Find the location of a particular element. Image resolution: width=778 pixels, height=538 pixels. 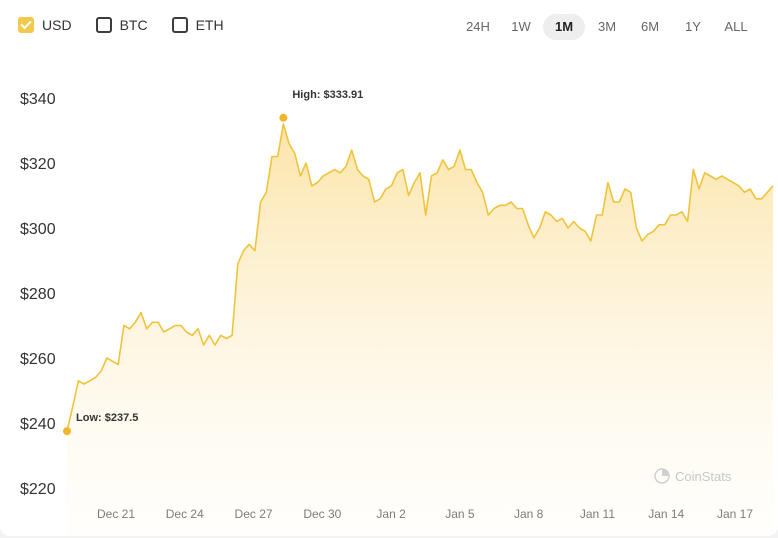

low-marker is located at coordinates (67, 431).